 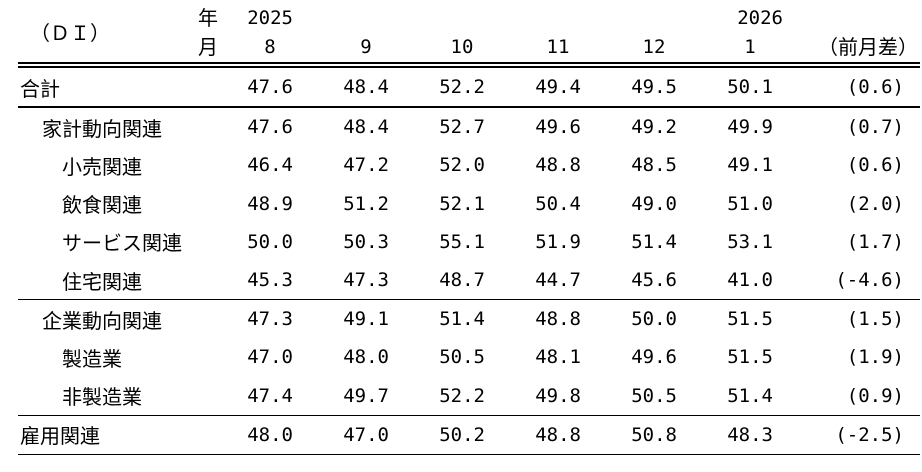 I want to click on value-cell: 48.0, so click(x=245, y=435).